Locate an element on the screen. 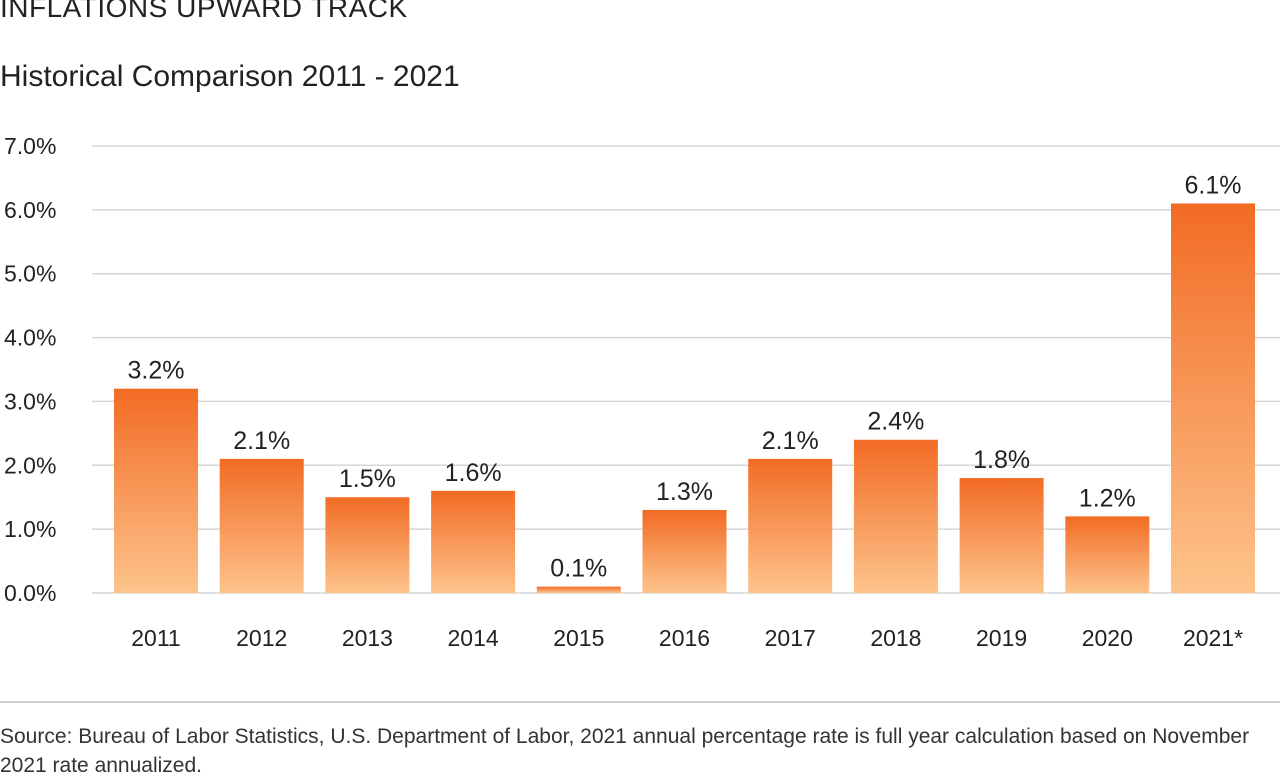 This screenshot has height=780, width=1280. x-tick-label: 2017 is located at coordinates (790, 638).